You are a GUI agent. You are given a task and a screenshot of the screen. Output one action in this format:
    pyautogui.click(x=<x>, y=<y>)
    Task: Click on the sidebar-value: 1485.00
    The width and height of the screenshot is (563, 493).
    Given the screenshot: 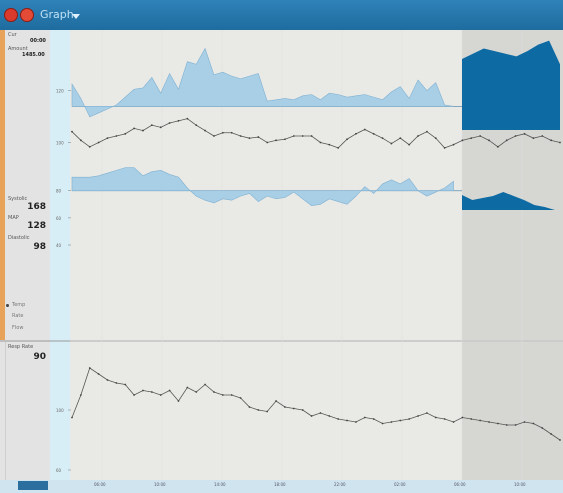 What is the action you would take?
    pyautogui.click(x=33, y=55)
    